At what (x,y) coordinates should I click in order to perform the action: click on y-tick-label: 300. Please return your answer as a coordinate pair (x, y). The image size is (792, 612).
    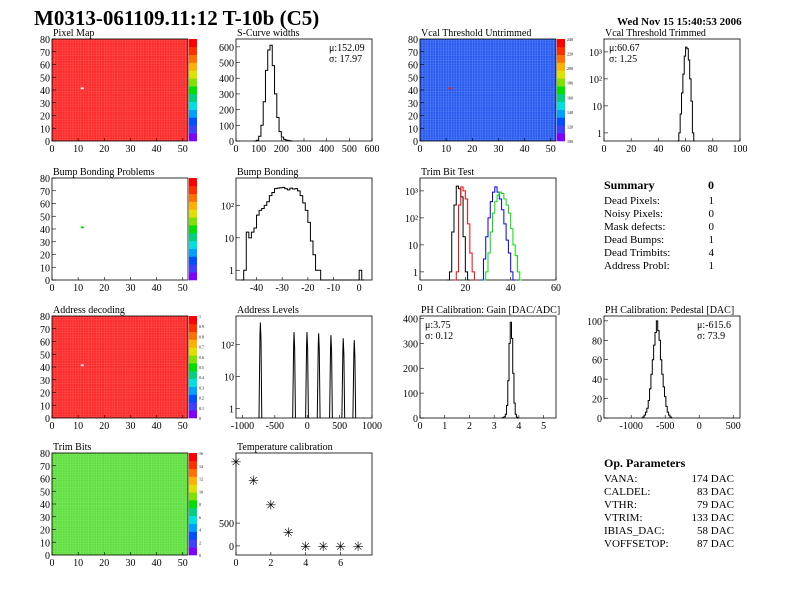
    Looking at the image, I should click on (226, 95).